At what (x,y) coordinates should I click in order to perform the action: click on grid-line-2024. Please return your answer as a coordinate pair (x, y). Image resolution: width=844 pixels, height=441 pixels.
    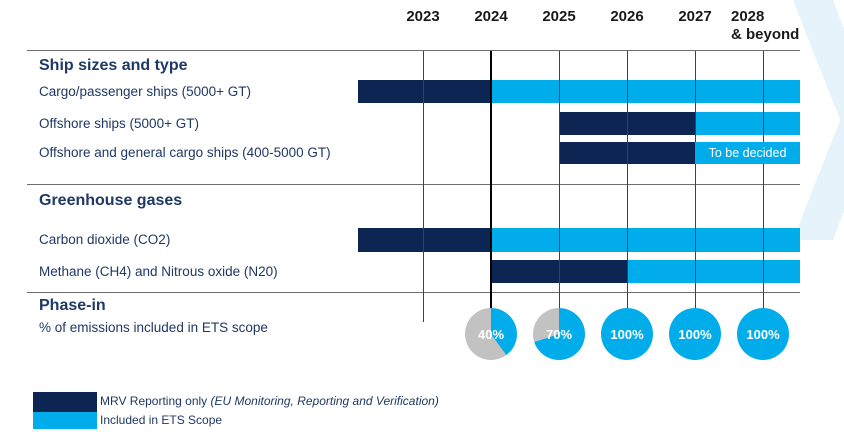
    Looking at the image, I should click on (491, 179).